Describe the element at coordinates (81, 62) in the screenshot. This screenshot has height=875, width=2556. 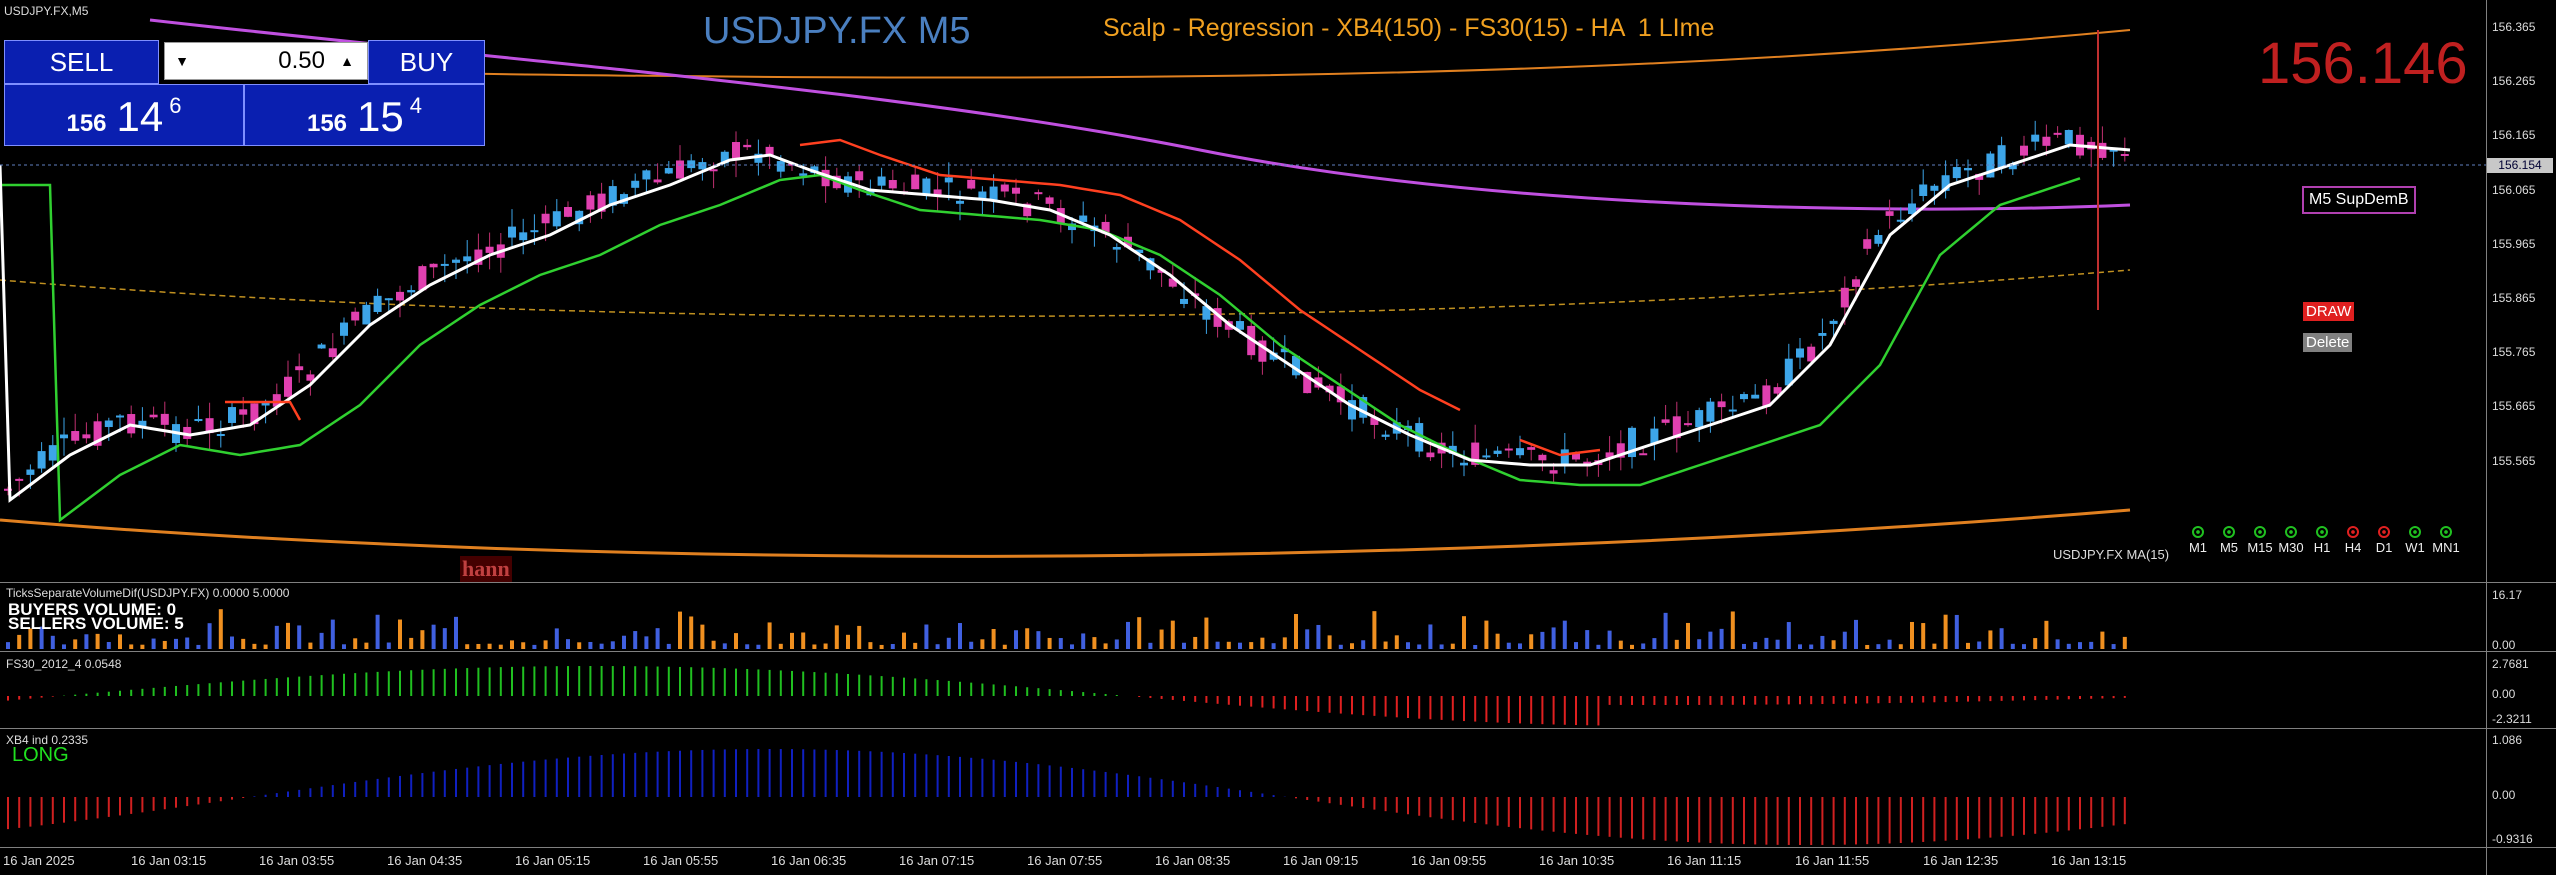
I see `sell-button: SELL` at that location.